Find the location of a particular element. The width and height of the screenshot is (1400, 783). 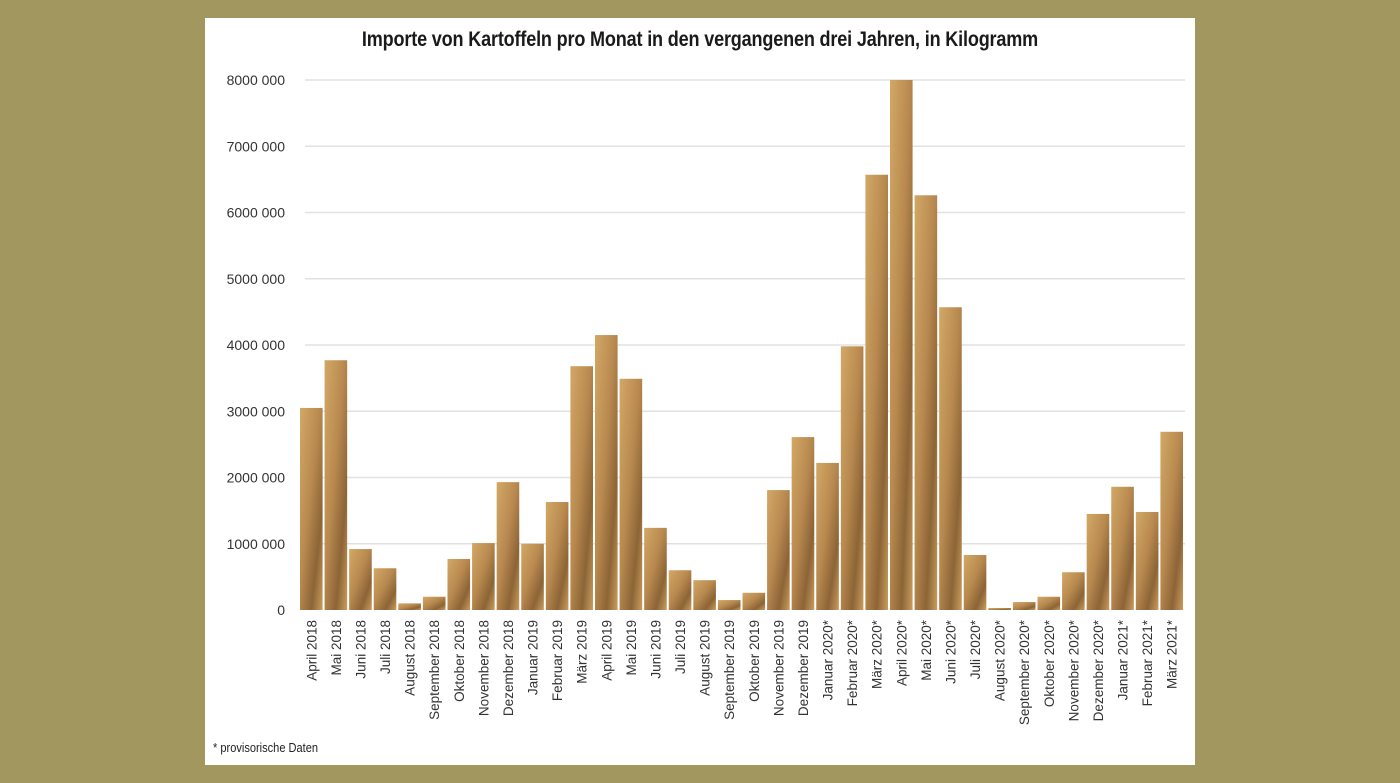

x-tick-label: Juni 2020* is located at coordinates (950, 651).